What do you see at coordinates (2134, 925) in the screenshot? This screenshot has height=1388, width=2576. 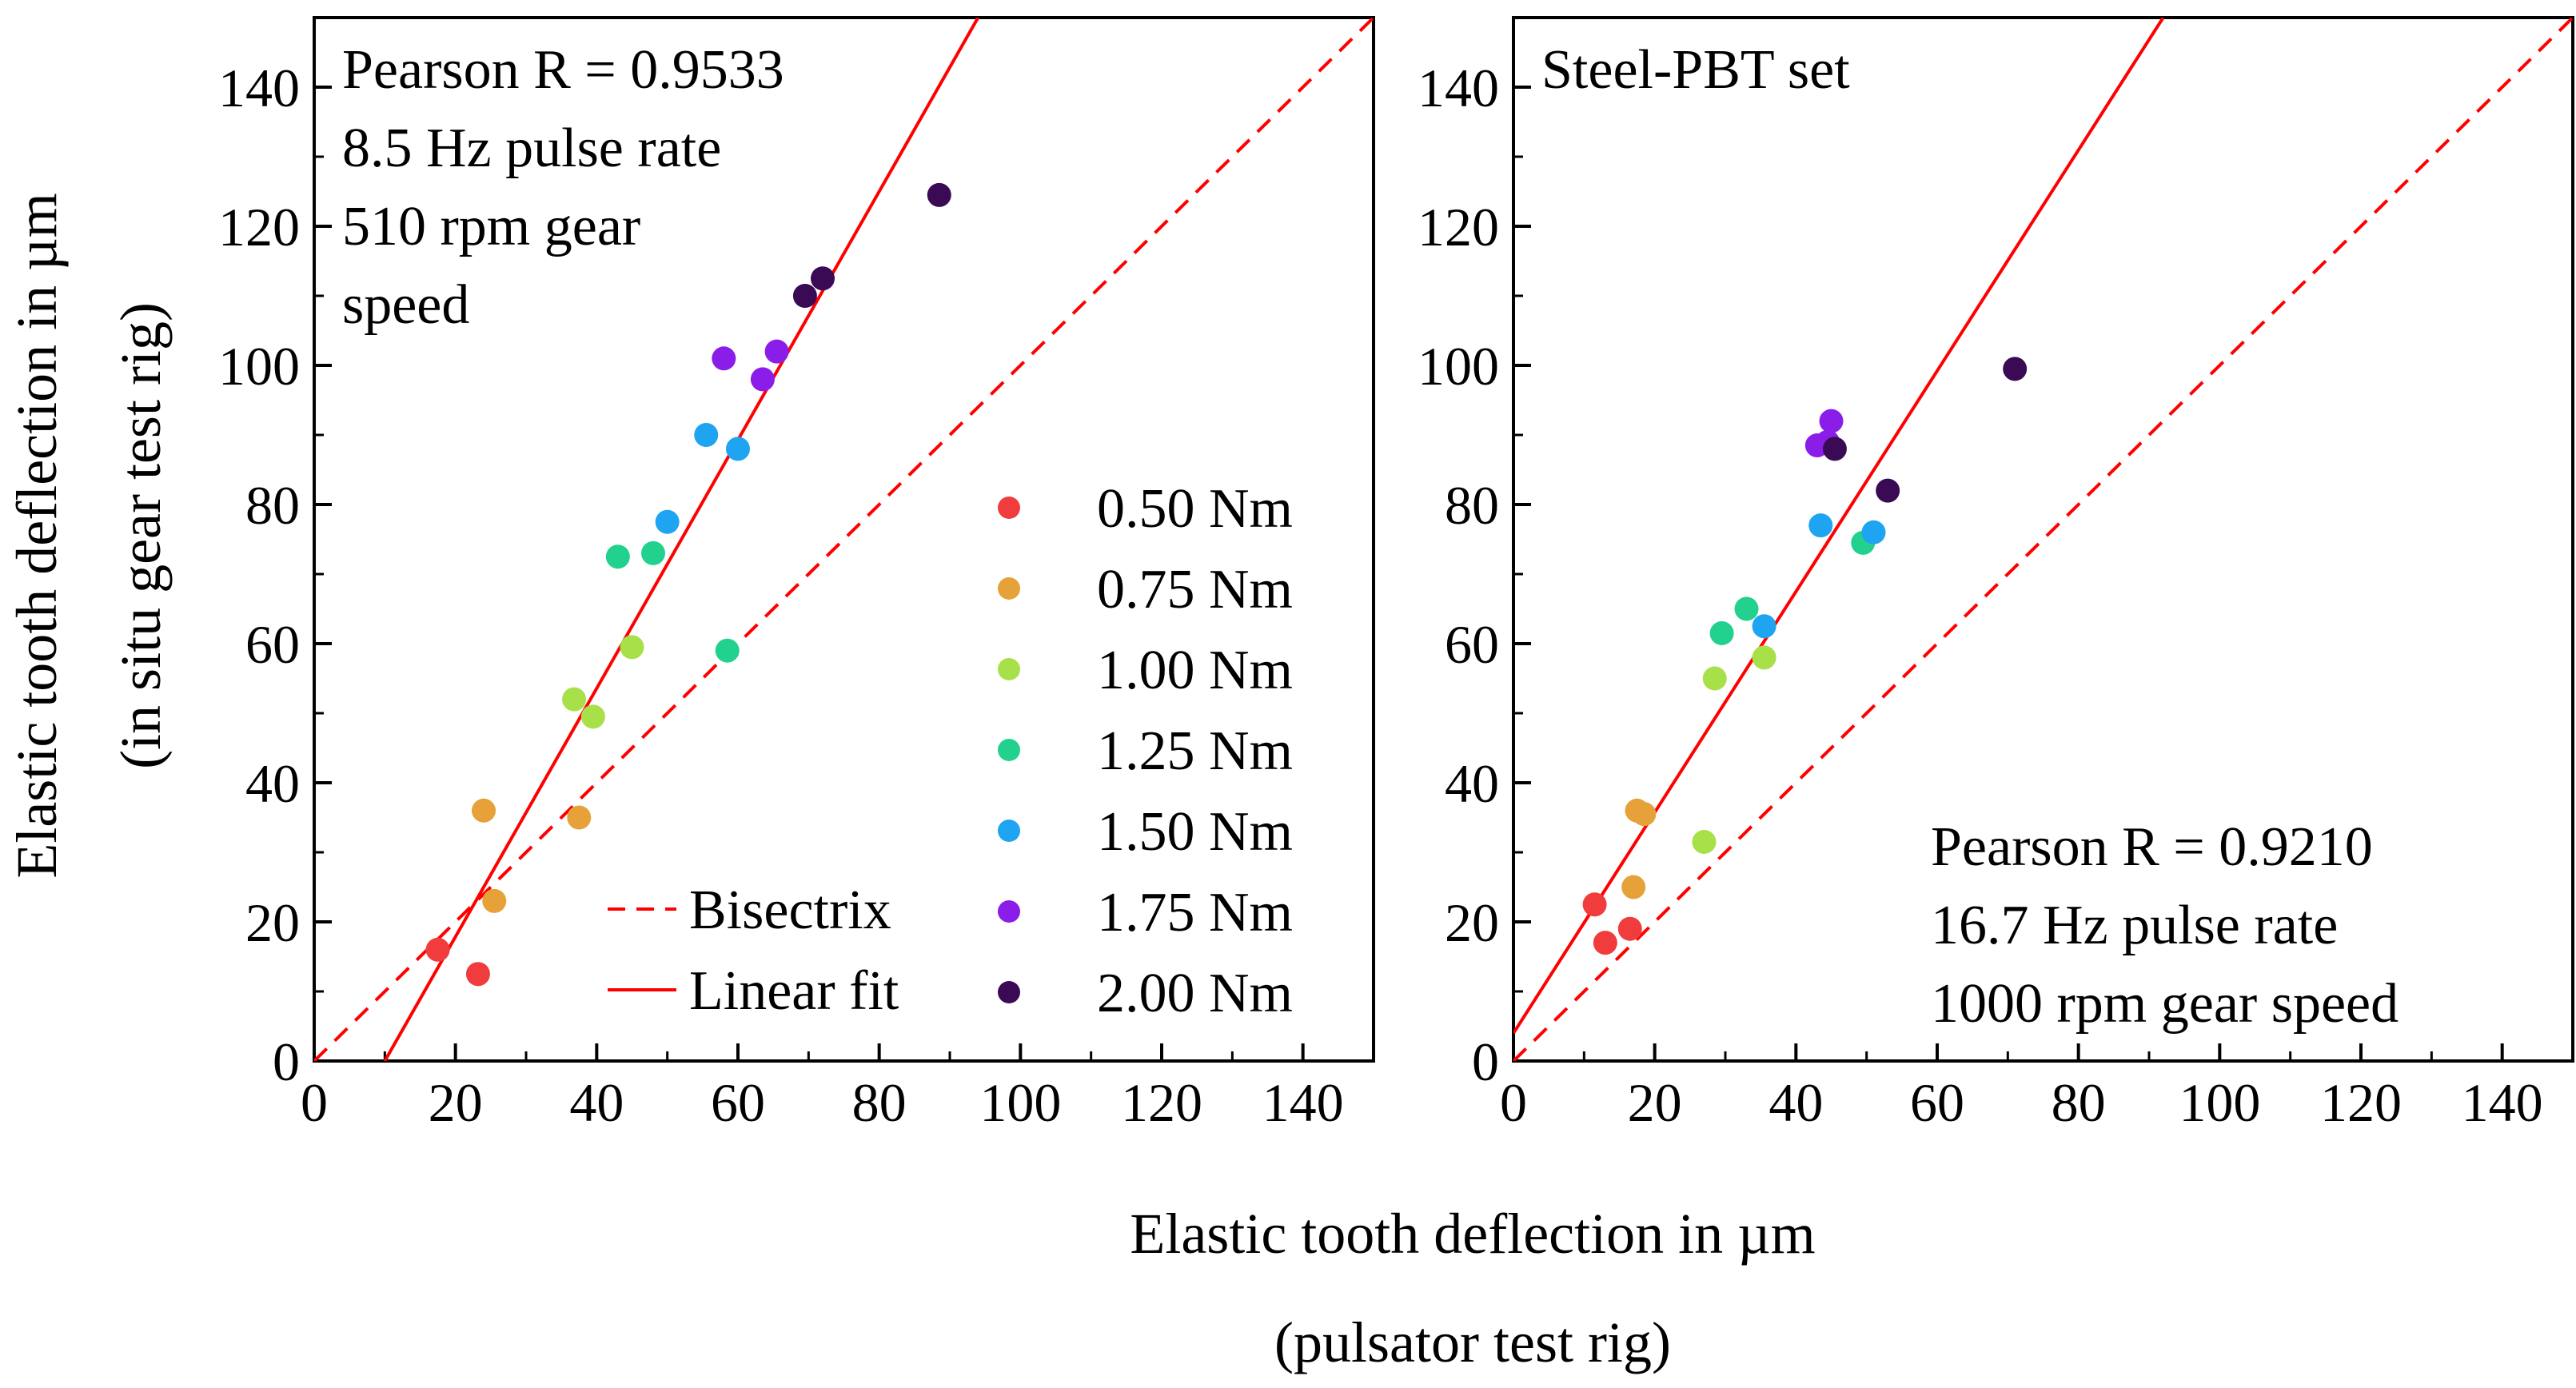 I see `annotation-line: 16.7 Hz pulse rate` at bounding box center [2134, 925].